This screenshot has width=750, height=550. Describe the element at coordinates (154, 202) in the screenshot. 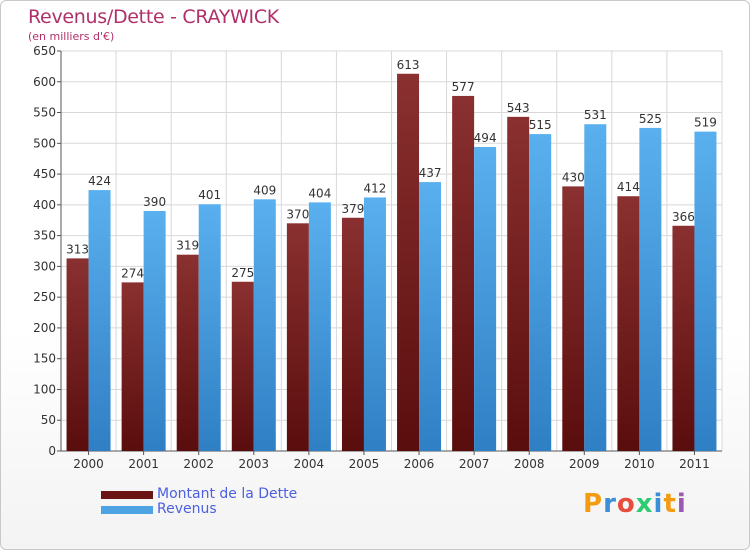

I see `data-label-revenue: 390` at that location.